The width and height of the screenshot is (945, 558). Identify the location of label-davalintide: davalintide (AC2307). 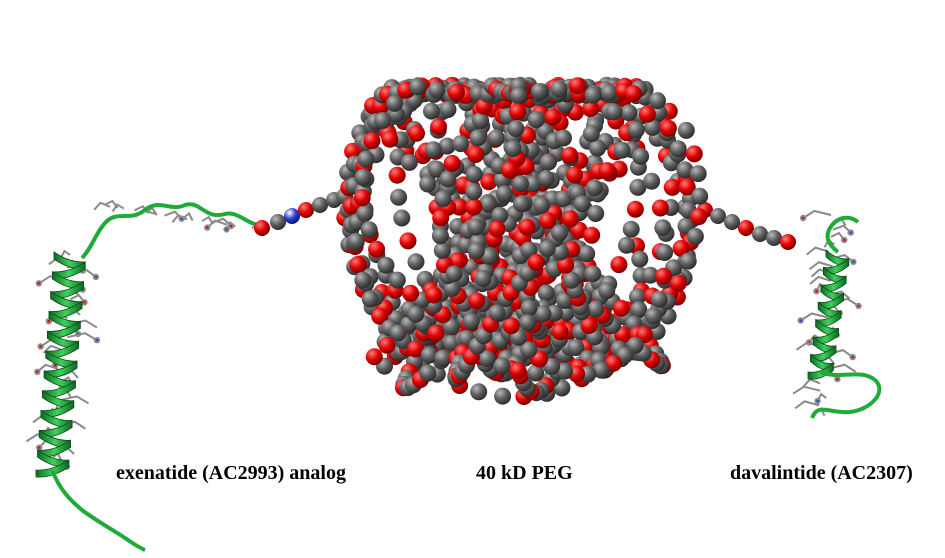
(821, 473).